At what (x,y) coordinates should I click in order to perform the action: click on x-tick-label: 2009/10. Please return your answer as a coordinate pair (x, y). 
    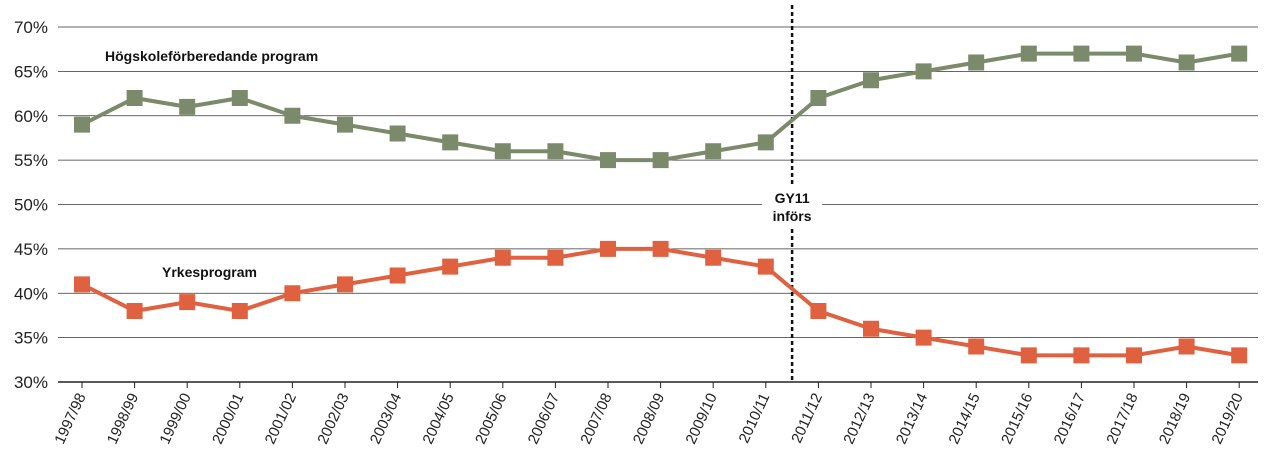
    Looking at the image, I should click on (701, 419).